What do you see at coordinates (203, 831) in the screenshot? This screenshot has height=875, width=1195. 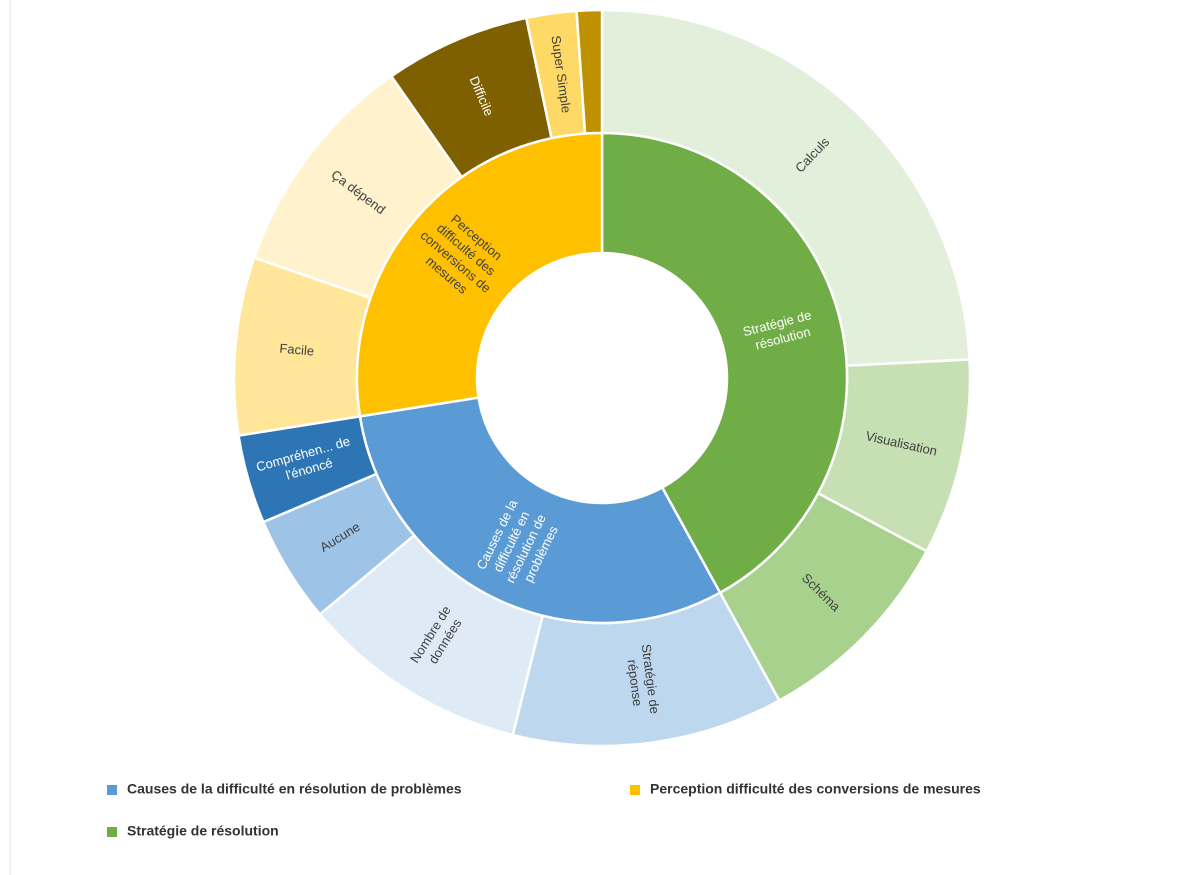 I see `legend-label: Stratégie de résolution` at bounding box center [203, 831].